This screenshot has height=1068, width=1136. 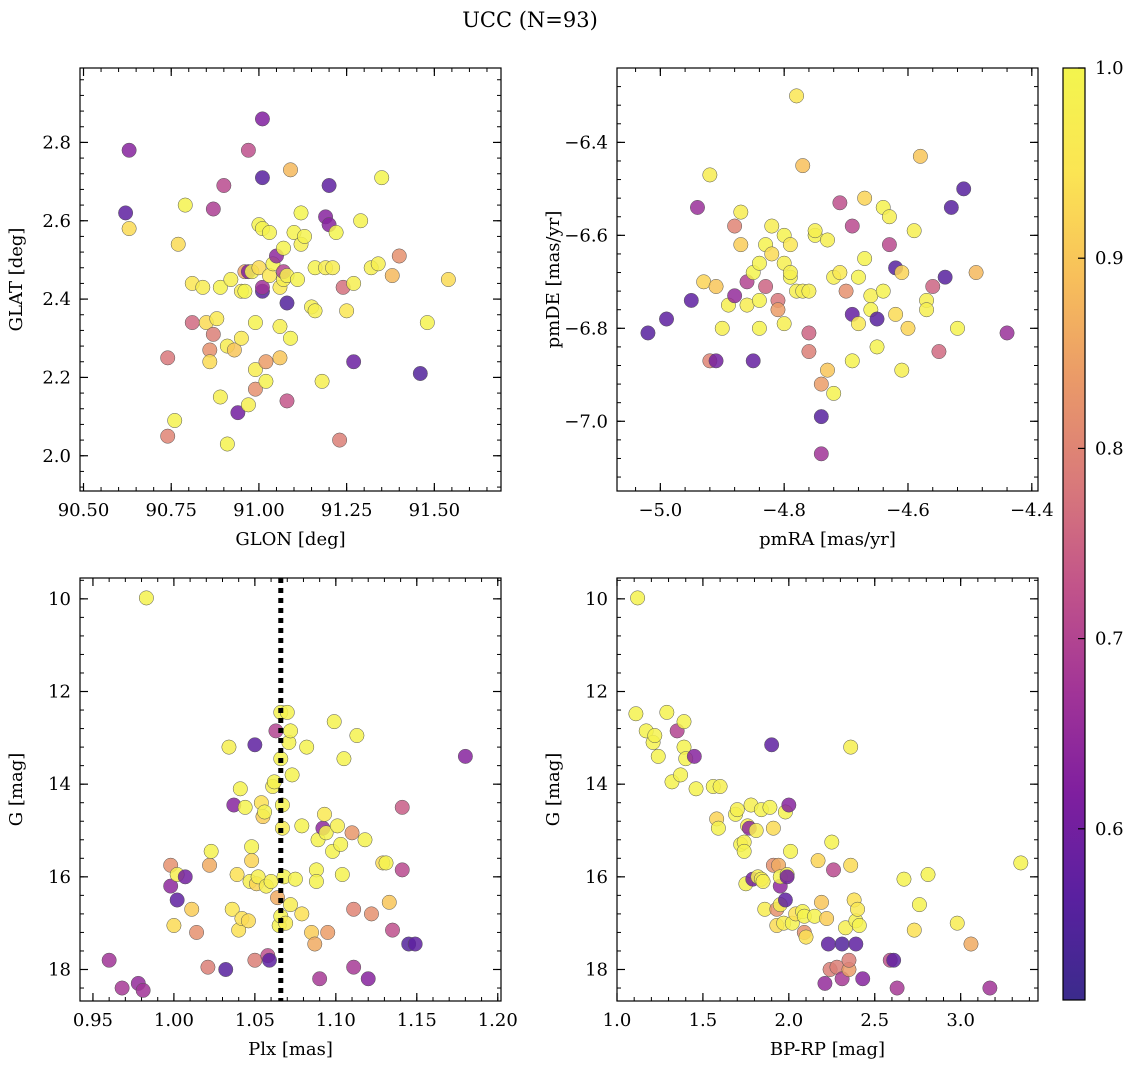 I want to click on x-tick-label: 2.0, so click(x=789, y=1020).